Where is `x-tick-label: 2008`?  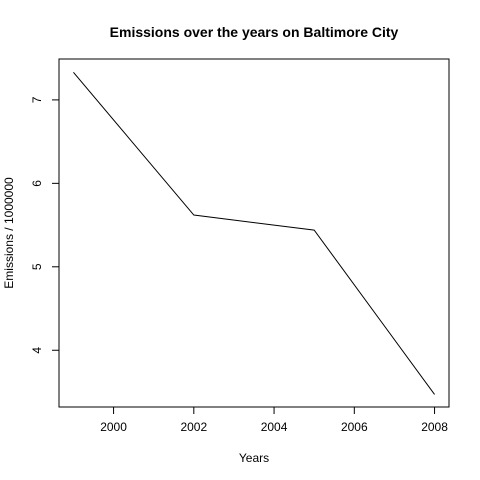
x-tick-label: 2008 is located at coordinates (434, 427).